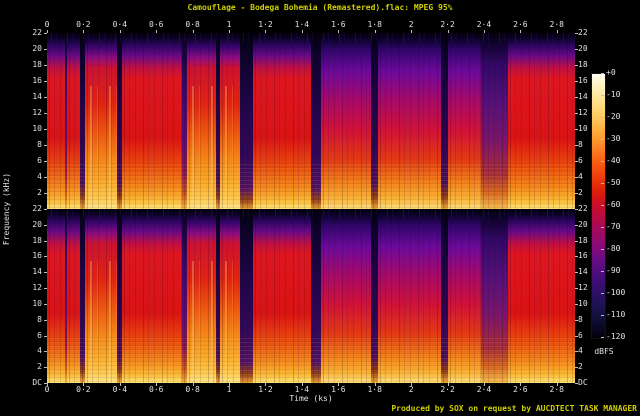 The width and height of the screenshot is (640, 416). I want to click on time-tick-label: 1·6, so click(338, 389).